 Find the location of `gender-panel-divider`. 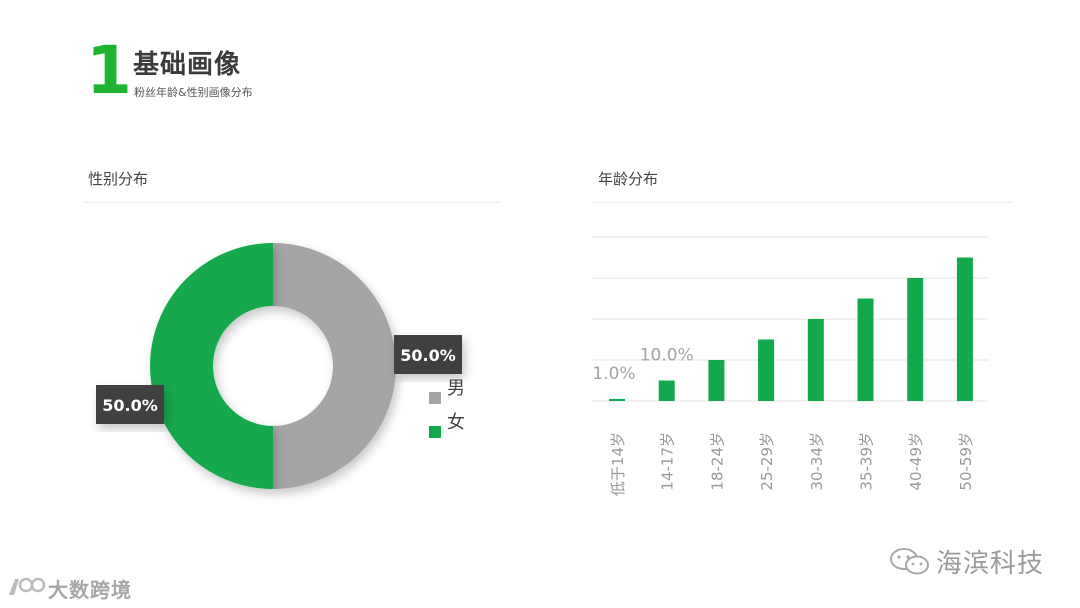

gender-panel-divider is located at coordinates (292, 202).